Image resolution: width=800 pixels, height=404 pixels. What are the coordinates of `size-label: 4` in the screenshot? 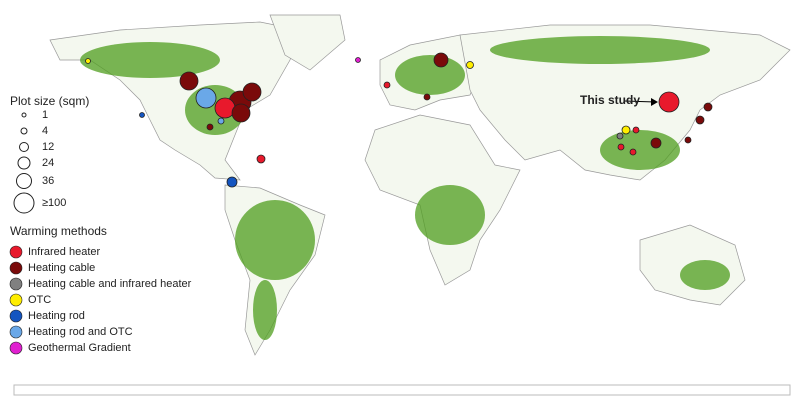 It's located at (45, 131).